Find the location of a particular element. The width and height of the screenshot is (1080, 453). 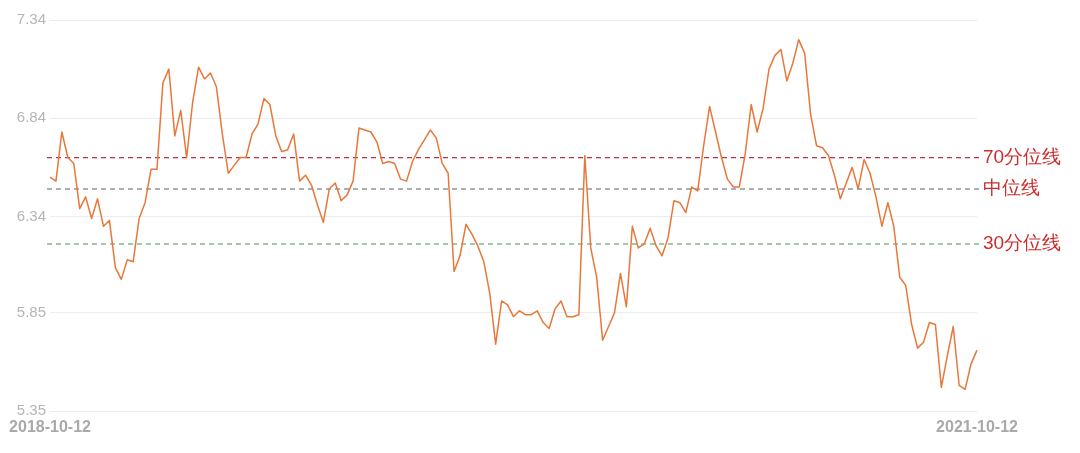

ref-line-label: 30分位线 is located at coordinates (1022, 243).